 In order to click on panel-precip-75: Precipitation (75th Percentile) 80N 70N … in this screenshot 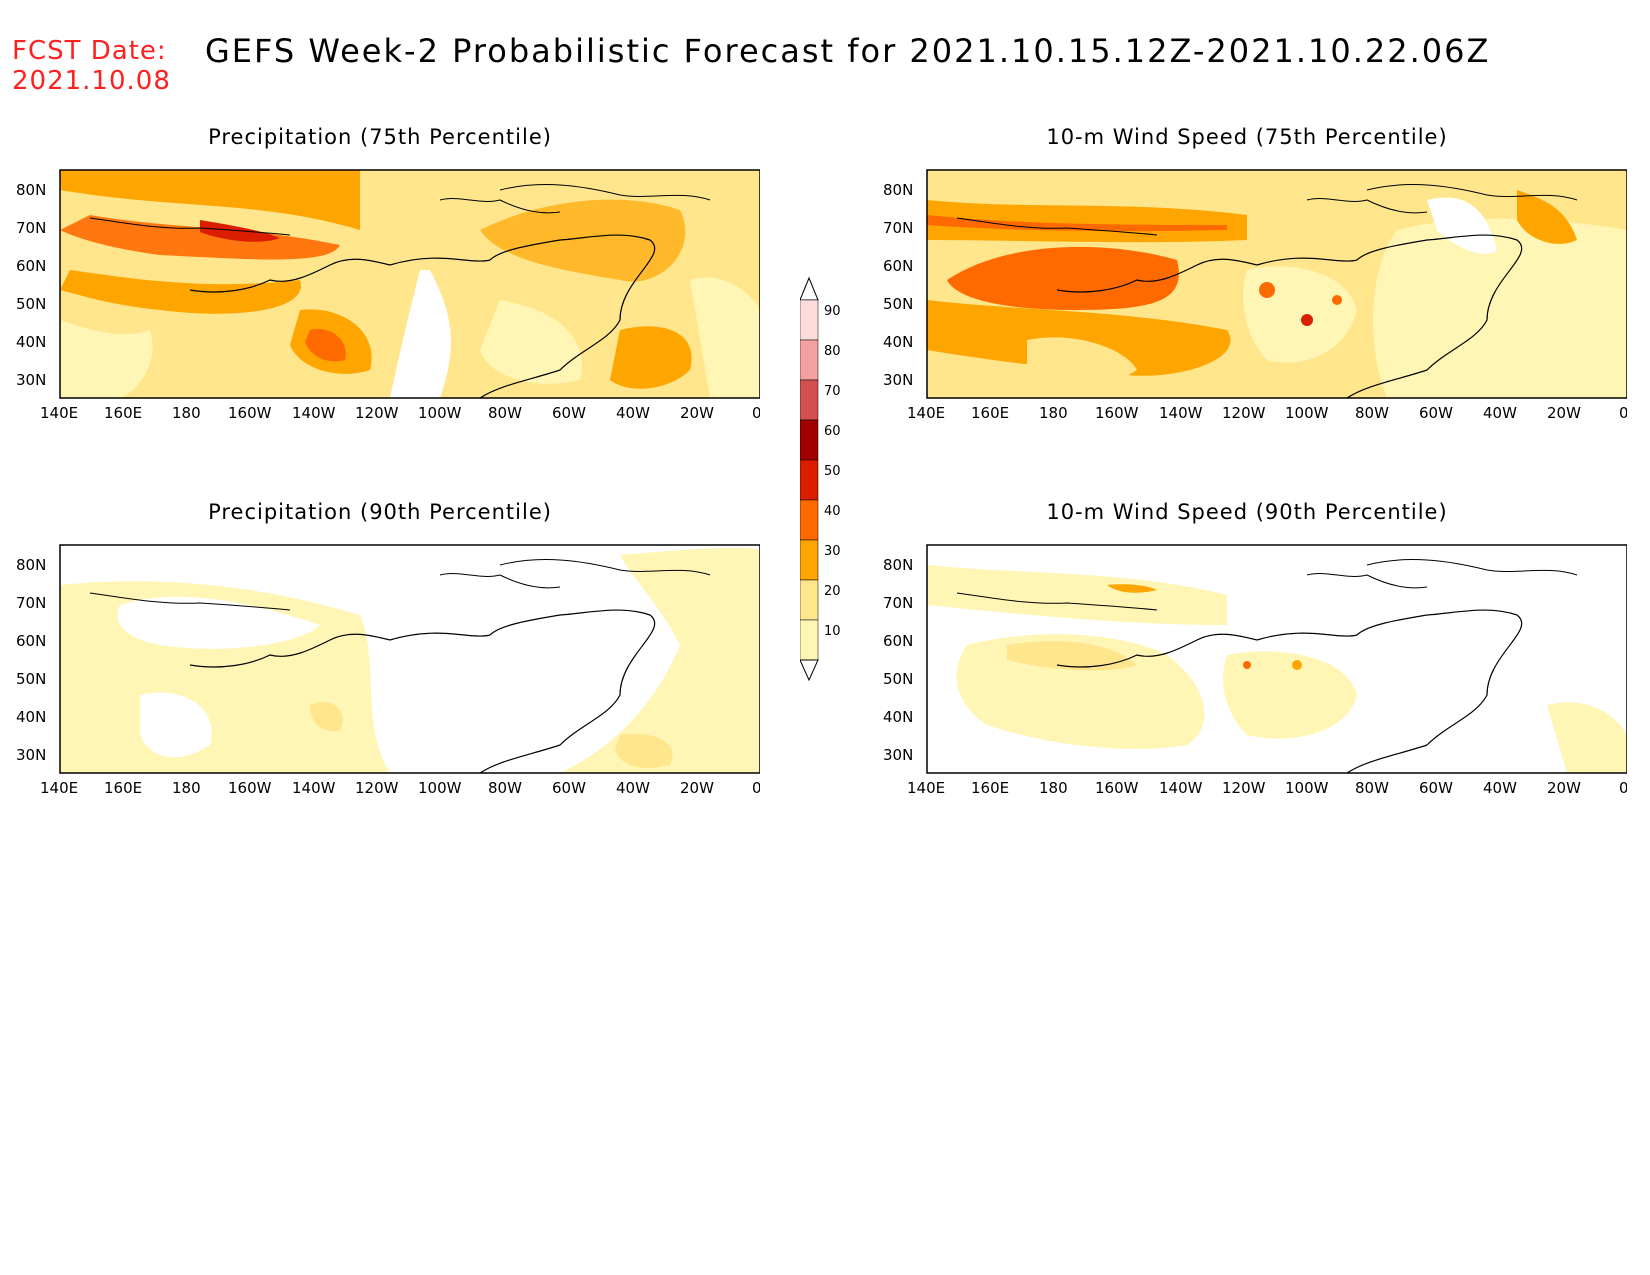, I will do `click(380, 290)`.